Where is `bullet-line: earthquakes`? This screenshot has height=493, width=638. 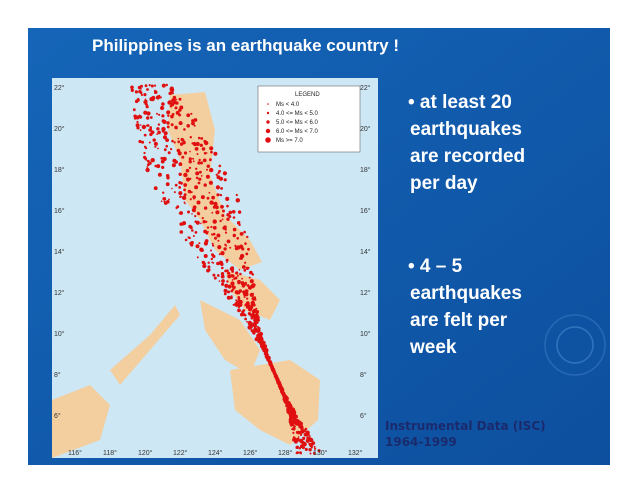 bullet-line: earthquakes is located at coordinates (466, 293).